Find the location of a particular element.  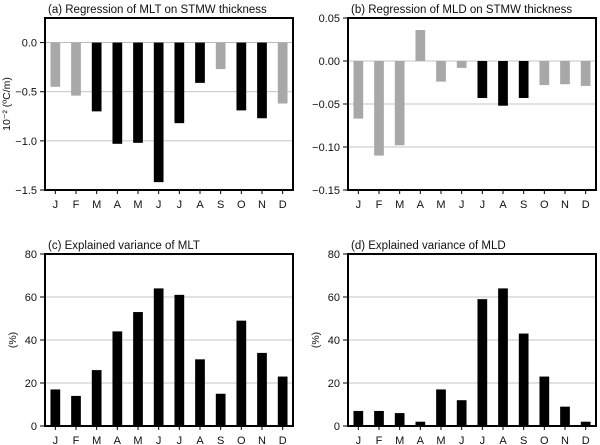

y-axis-label: (%) is located at coordinates (316, 340).